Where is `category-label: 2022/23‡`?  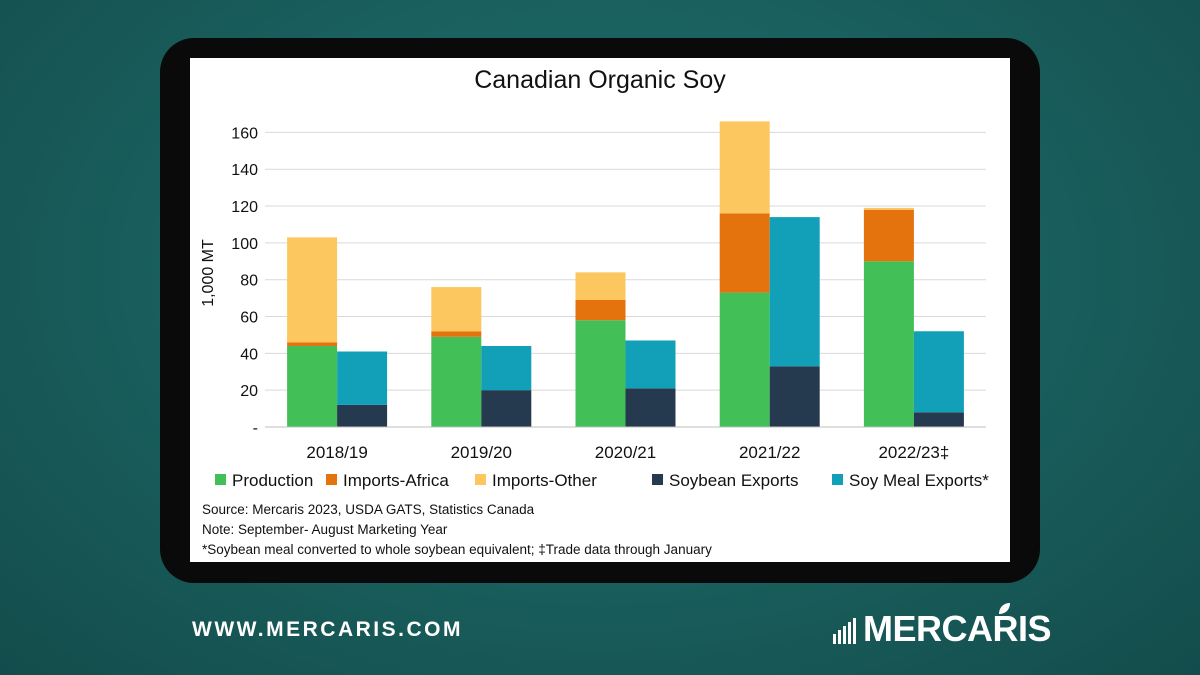
category-label: 2022/23‡ is located at coordinates (913, 452).